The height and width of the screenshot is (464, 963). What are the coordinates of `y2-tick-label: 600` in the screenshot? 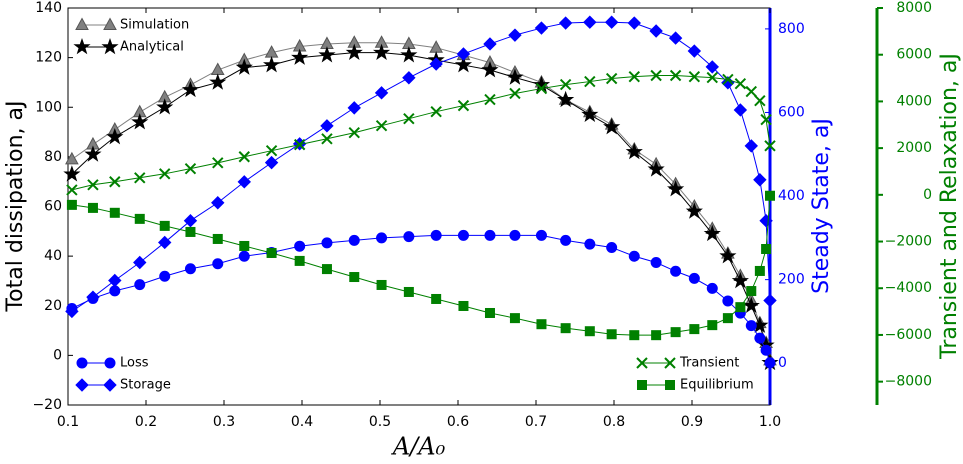 It's located at (791, 112).